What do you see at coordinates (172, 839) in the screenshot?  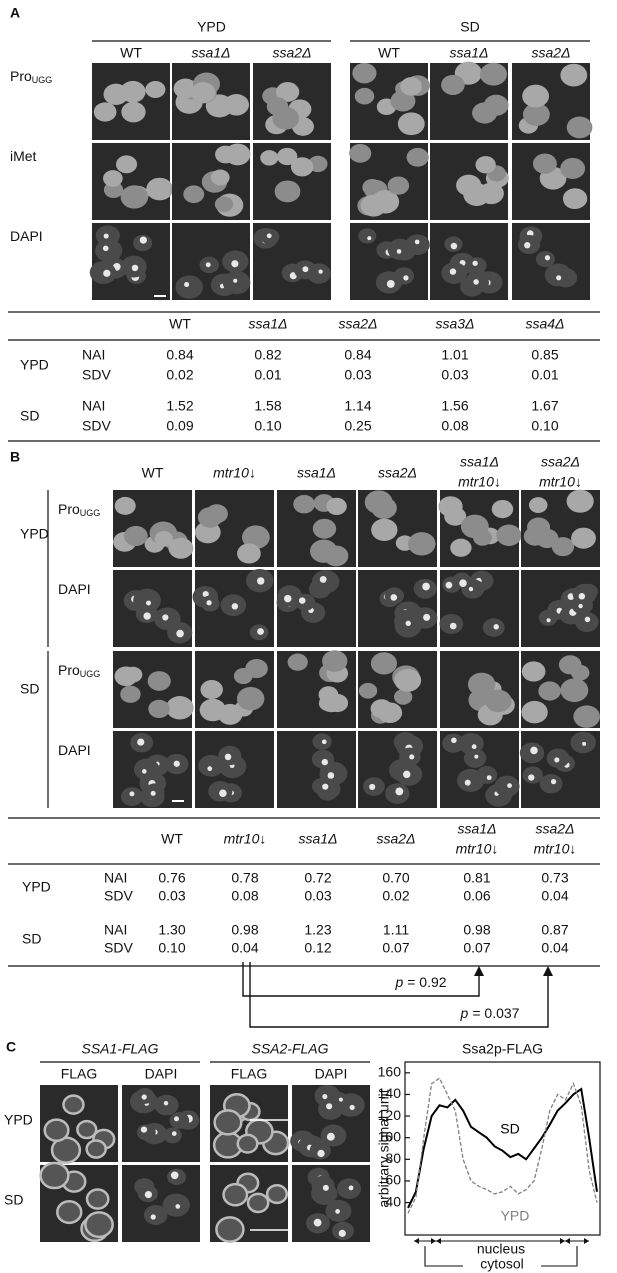 I see `column-header: WT` at bounding box center [172, 839].